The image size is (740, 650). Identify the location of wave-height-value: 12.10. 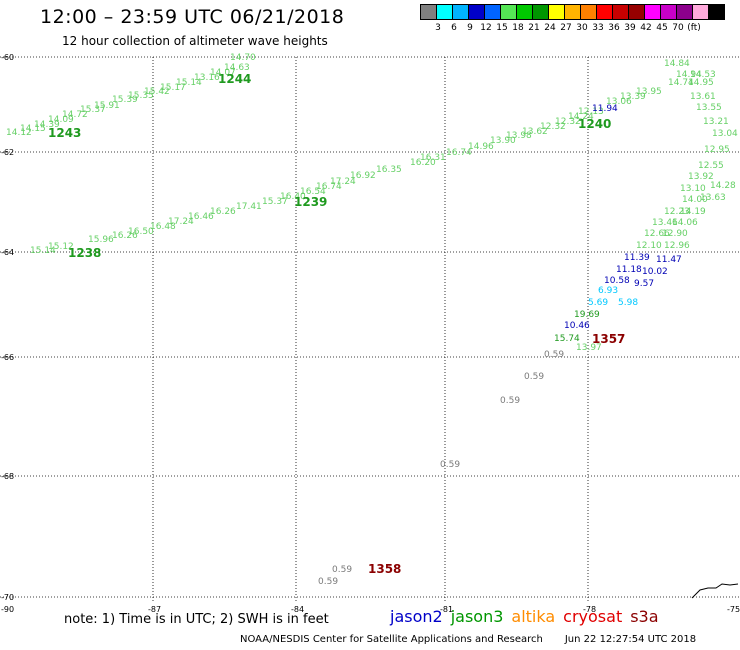
(649, 246).